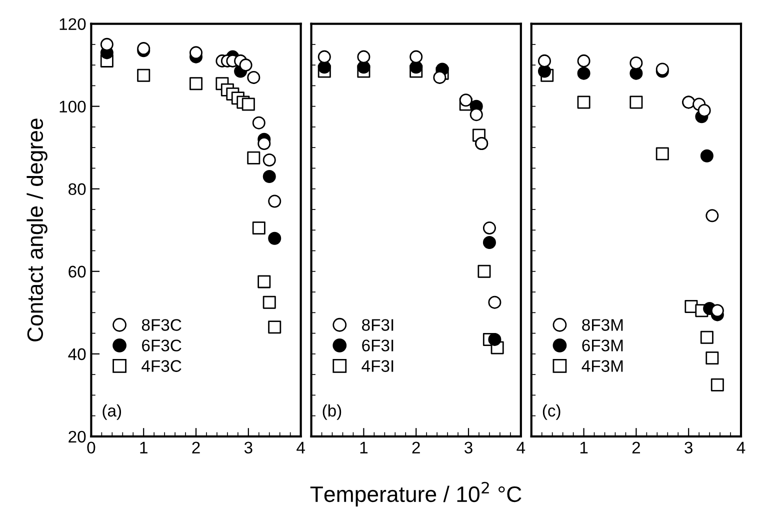 Image resolution: width=760 pixels, height=529 pixels. Describe the element at coordinates (162, 325) in the screenshot. I see `legend-label: 8F3C` at that location.